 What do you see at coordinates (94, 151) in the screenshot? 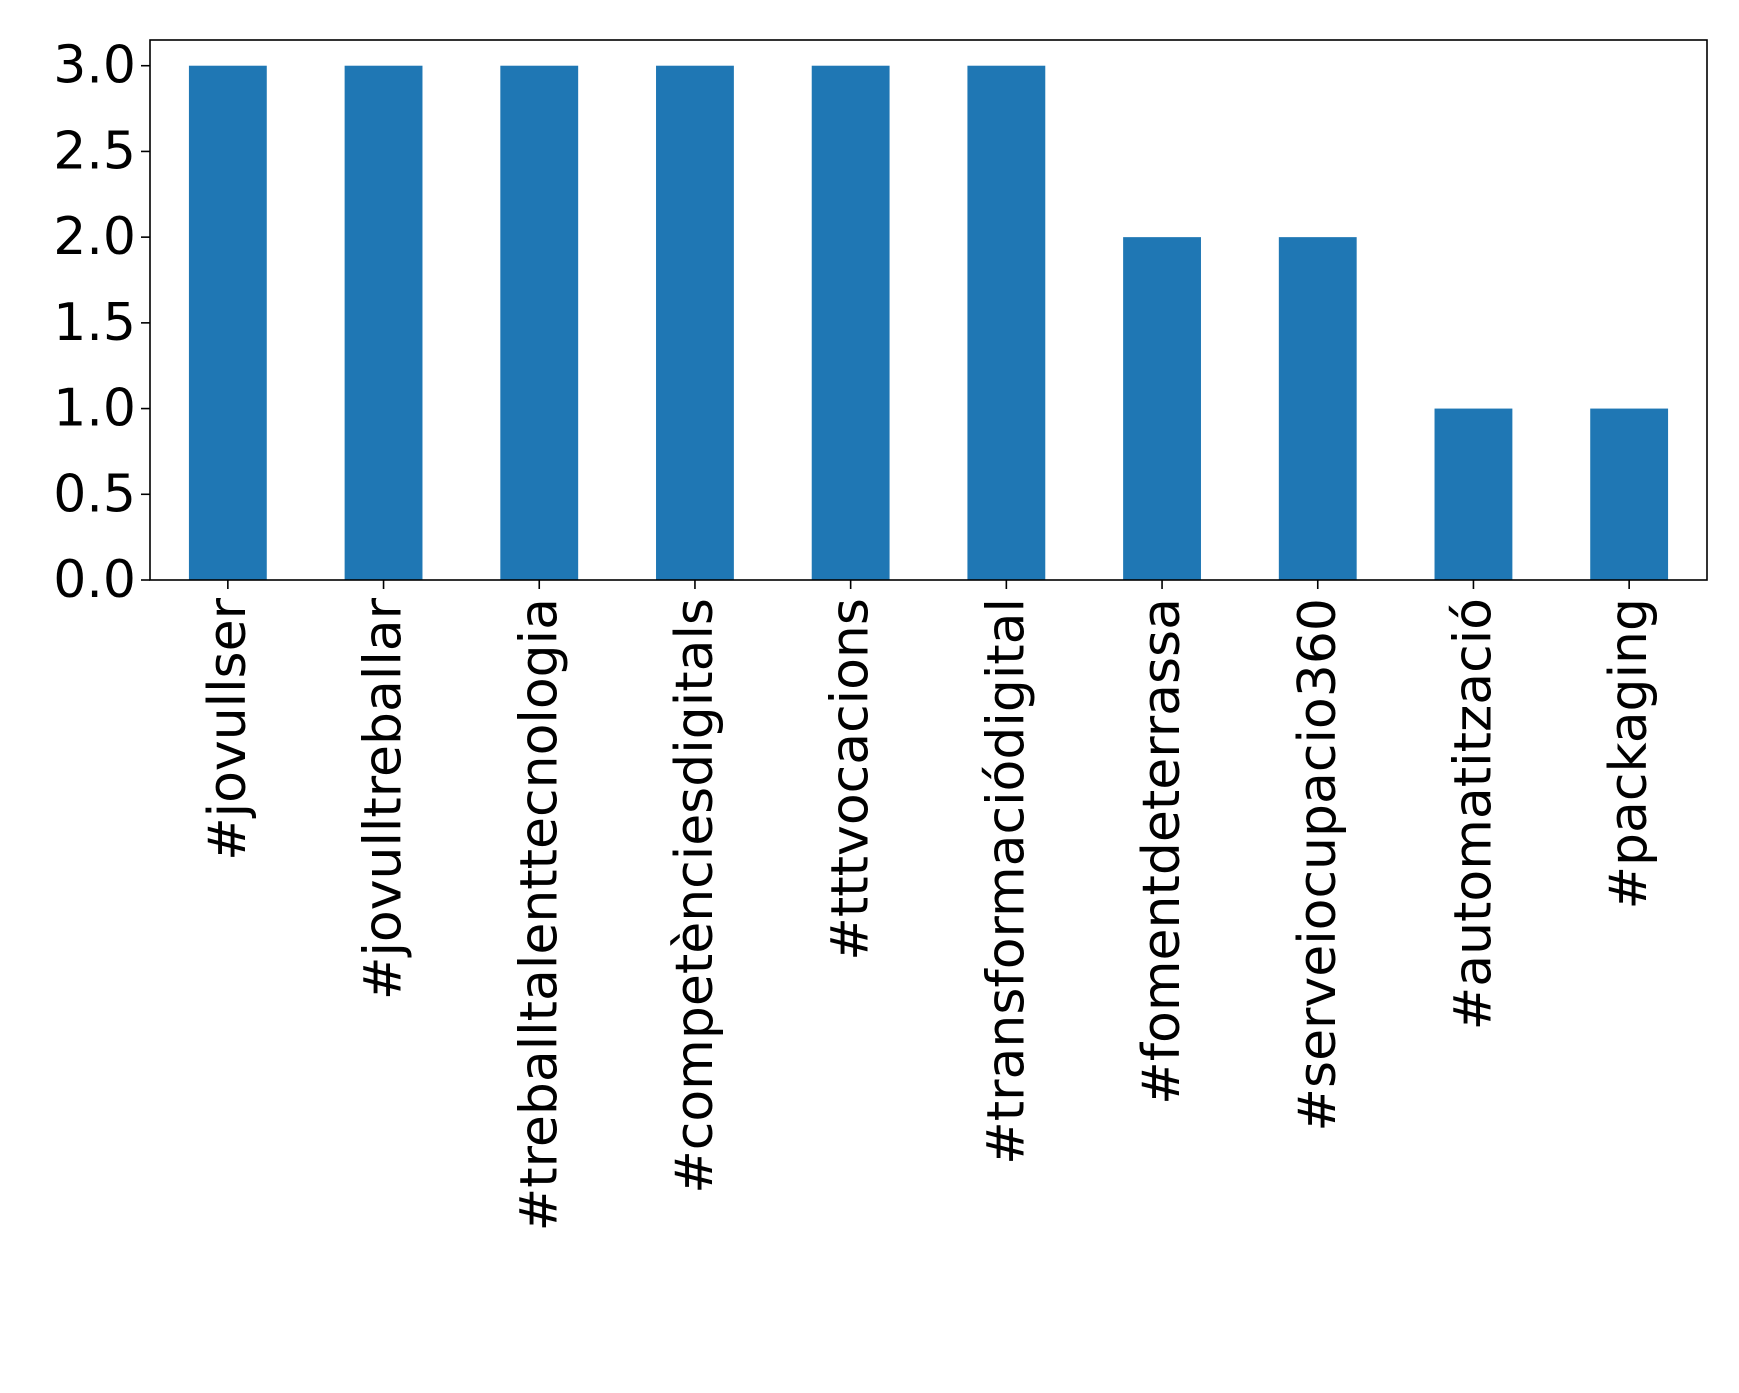
I see `y-tick-label: 2.5` at bounding box center [94, 151].